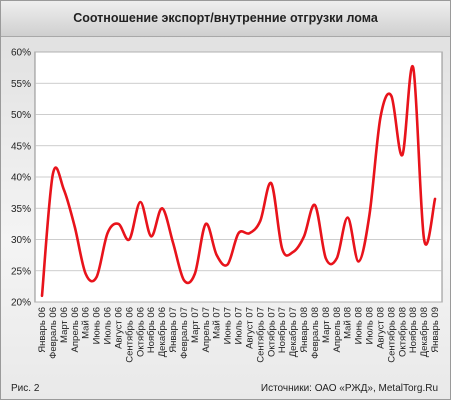 The height and width of the screenshot is (400, 451). What do you see at coordinates (75, 329) in the screenshot?
I see `x-tick-label: Апрель 06` at bounding box center [75, 329].